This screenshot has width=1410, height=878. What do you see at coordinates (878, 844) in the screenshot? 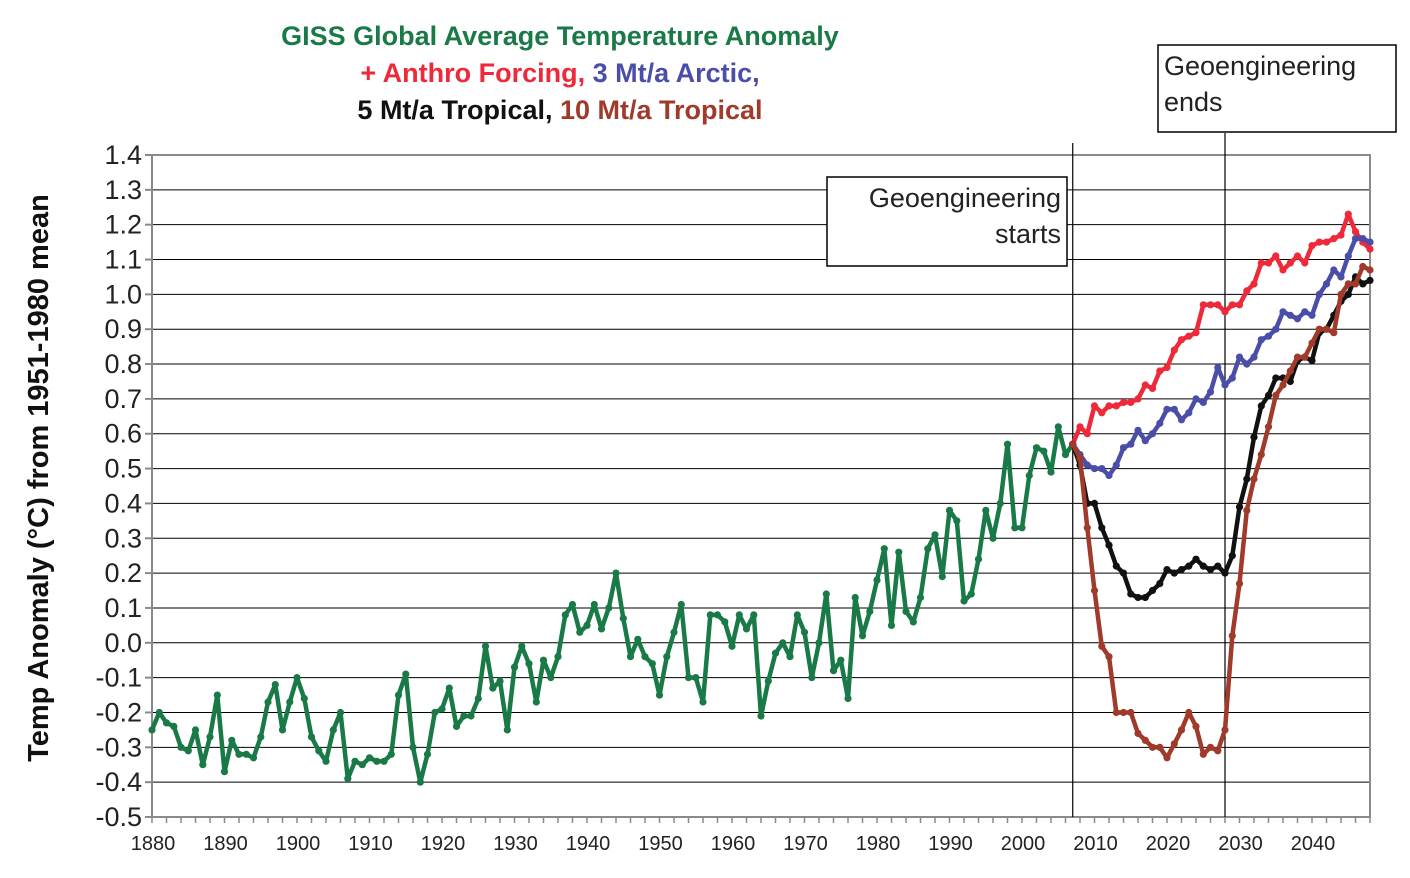
I see `x-tick-label: 1980` at bounding box center [878, 844].